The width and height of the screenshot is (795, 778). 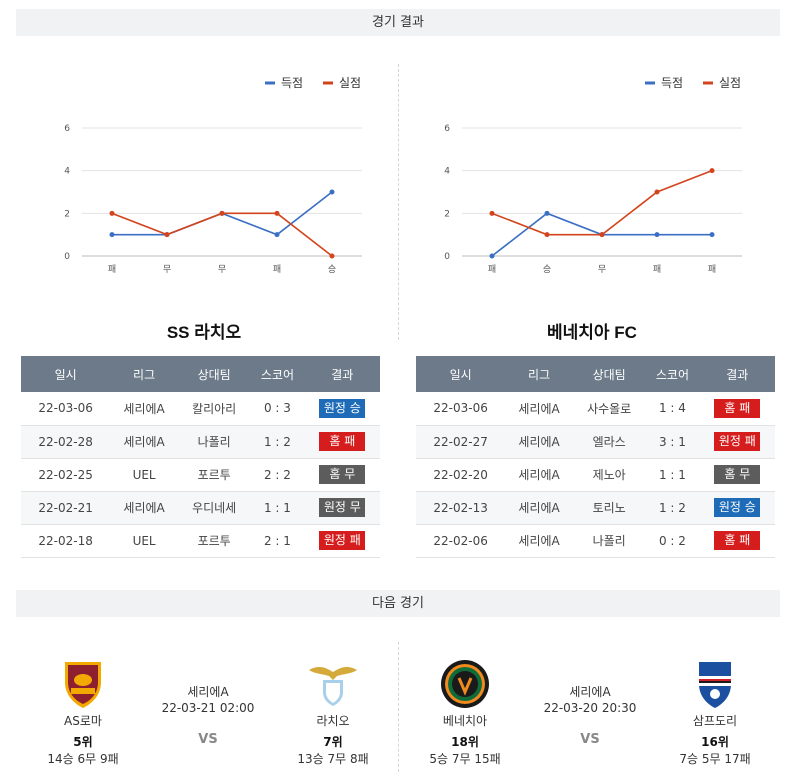 I want to click on venezia-crest-icon, so click(x=465, y=684).